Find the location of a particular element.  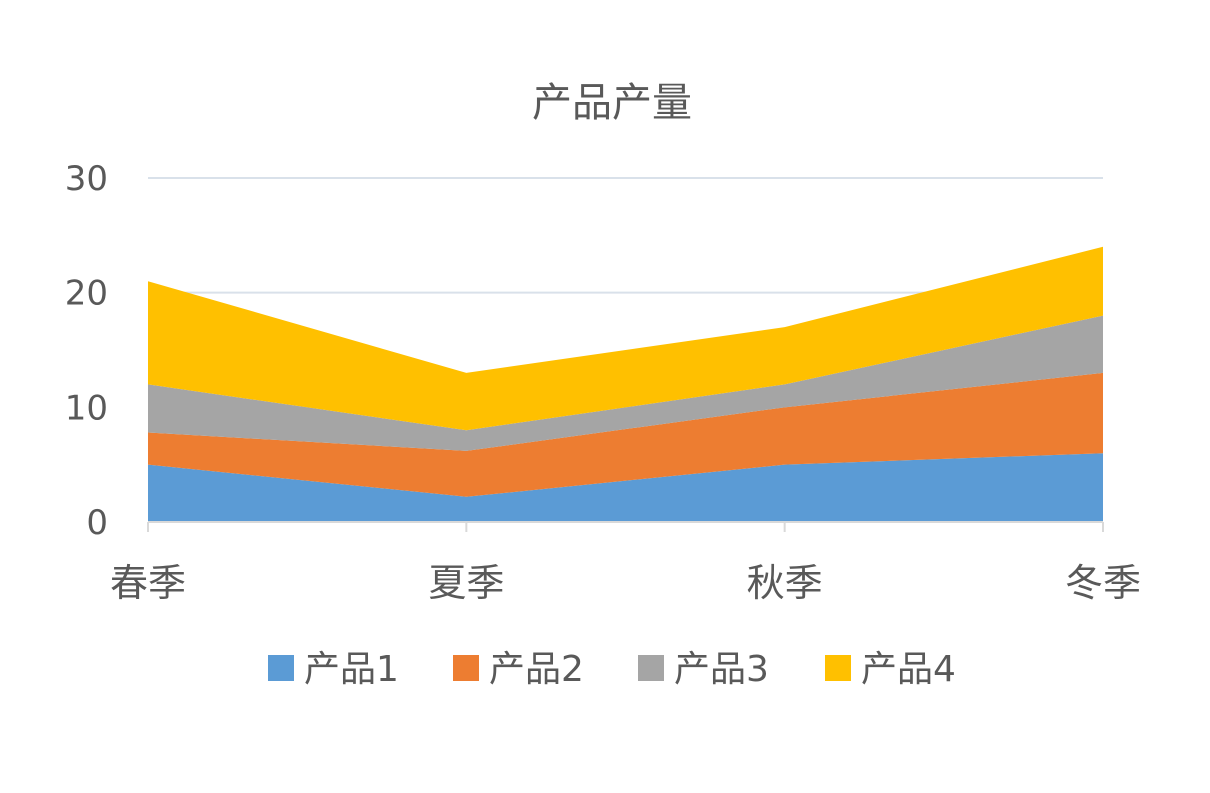

y-tick-label: 20 is located at coordinates (86, 294).